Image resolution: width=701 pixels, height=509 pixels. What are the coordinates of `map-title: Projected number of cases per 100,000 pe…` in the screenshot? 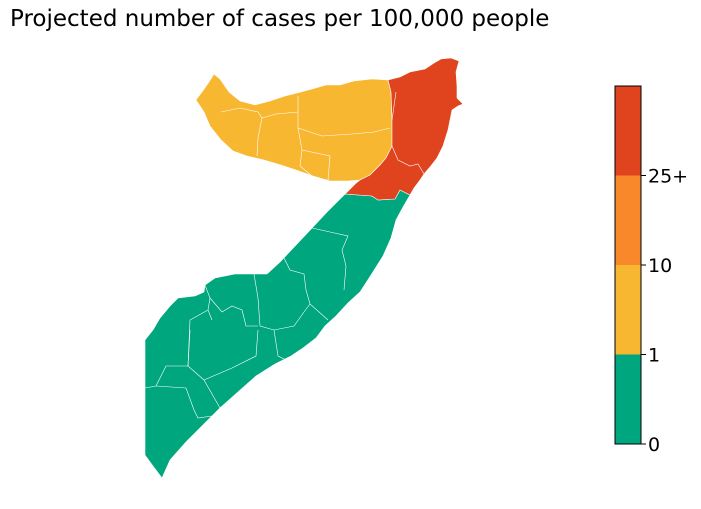 It's located at (280, 19).